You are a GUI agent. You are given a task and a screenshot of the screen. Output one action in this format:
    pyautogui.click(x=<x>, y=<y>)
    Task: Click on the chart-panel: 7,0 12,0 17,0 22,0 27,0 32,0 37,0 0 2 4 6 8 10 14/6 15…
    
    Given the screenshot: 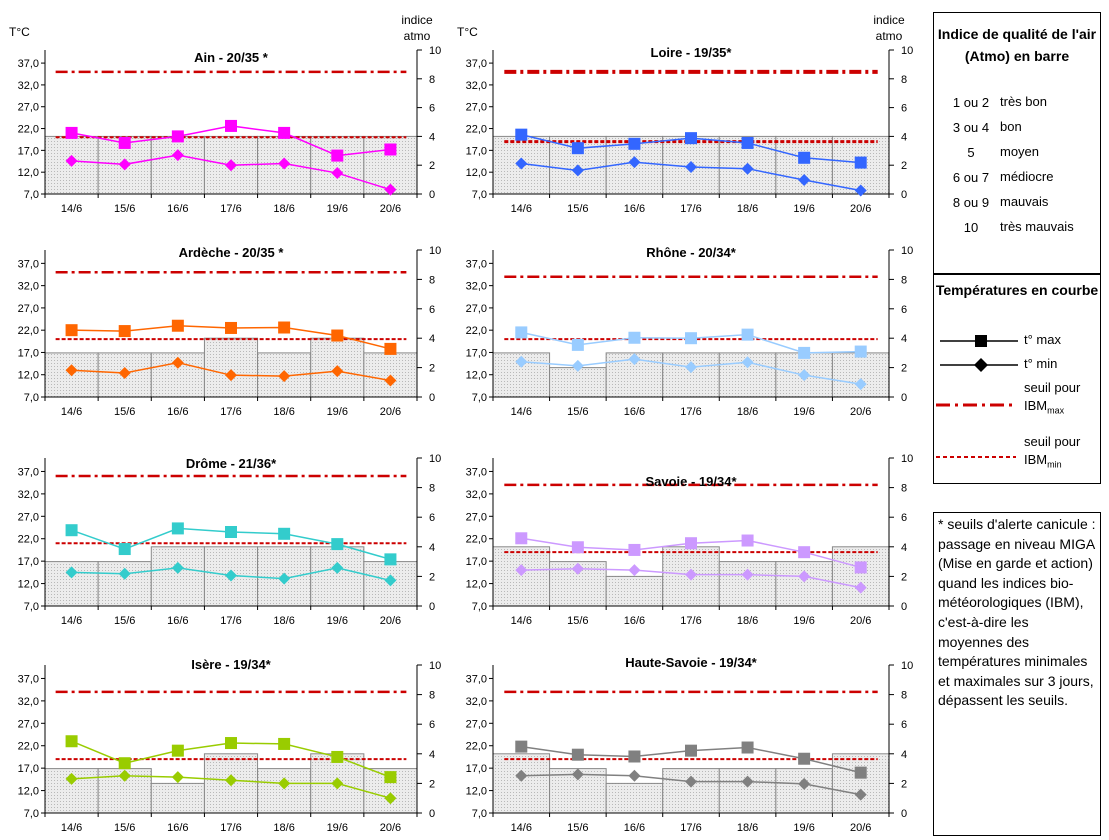 What is the action you would take?
    pyautogui.click(x=230, y=540)
    